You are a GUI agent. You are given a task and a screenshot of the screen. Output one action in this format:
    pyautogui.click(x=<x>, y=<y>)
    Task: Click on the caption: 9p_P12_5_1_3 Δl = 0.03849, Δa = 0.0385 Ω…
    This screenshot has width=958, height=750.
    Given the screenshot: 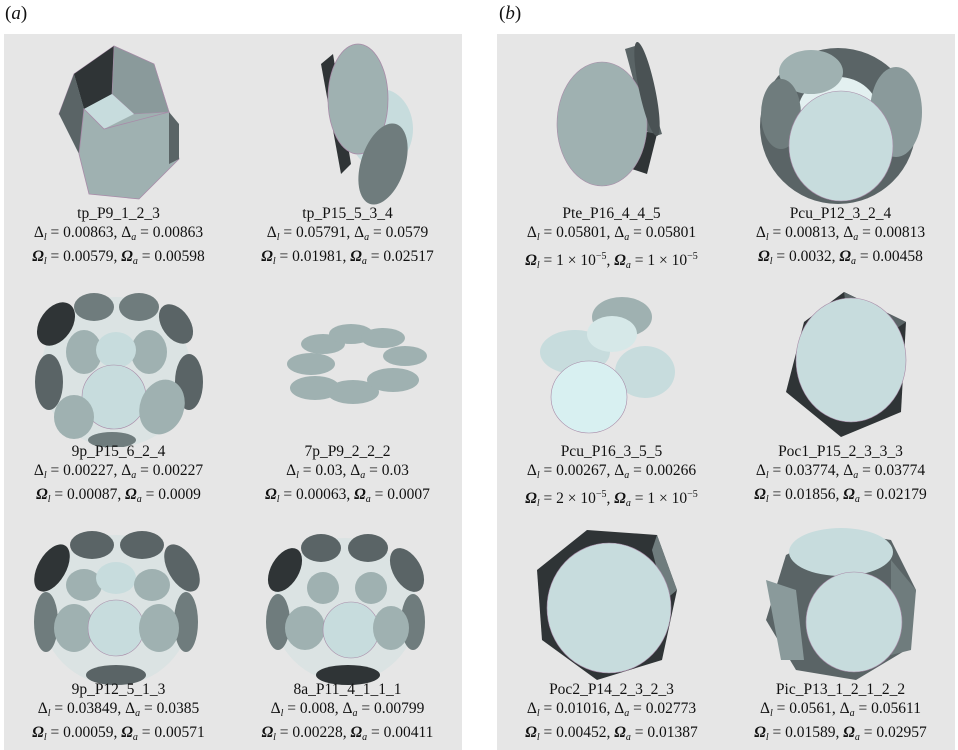 What is the action you would take?
    pyautogui.click(x=118, y=713)
    